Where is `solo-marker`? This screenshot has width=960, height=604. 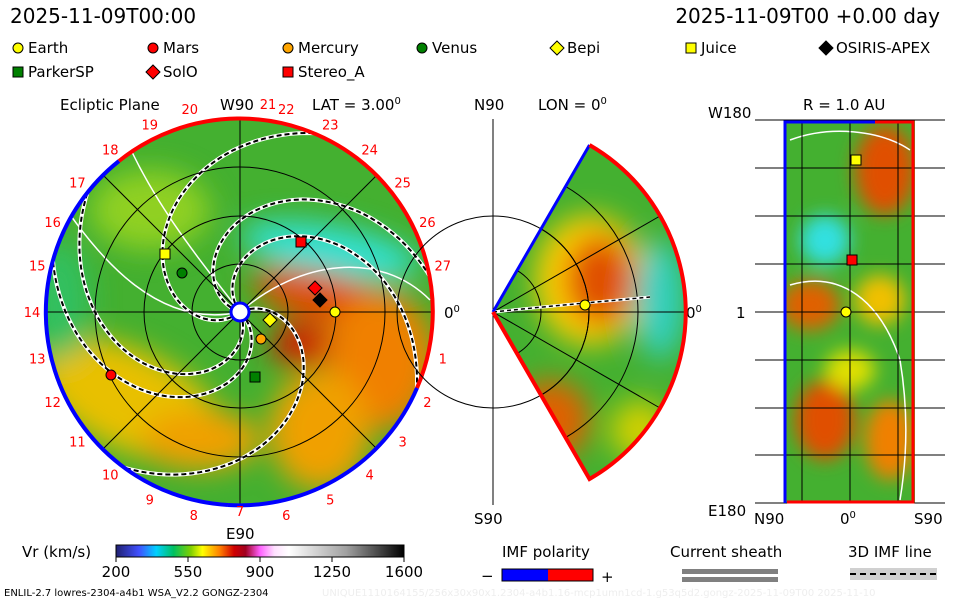 solo-marker is located at coordinates (315, 288).